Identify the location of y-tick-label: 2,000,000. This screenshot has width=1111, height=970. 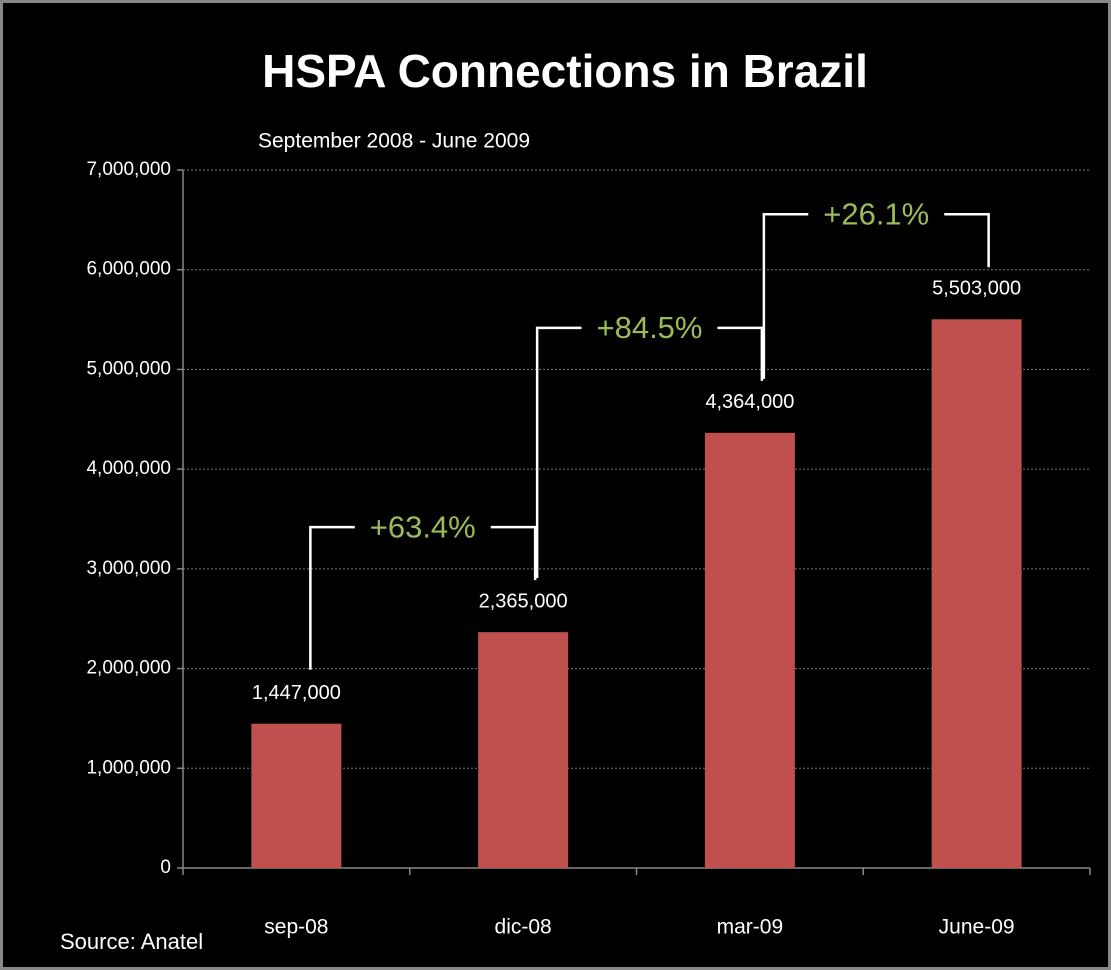
(128, 668).